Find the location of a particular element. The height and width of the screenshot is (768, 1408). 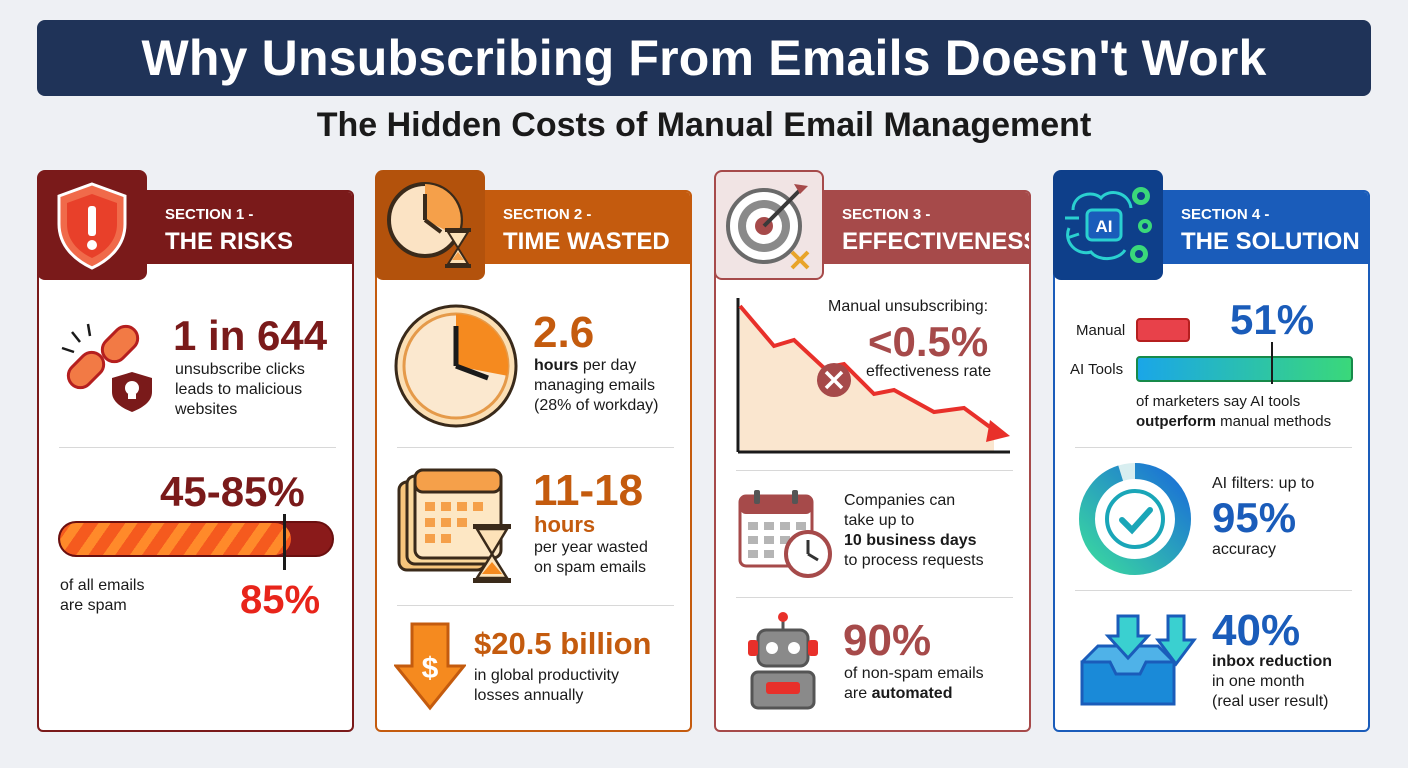

spam-progress-fill is located at coordinates (176, 539).